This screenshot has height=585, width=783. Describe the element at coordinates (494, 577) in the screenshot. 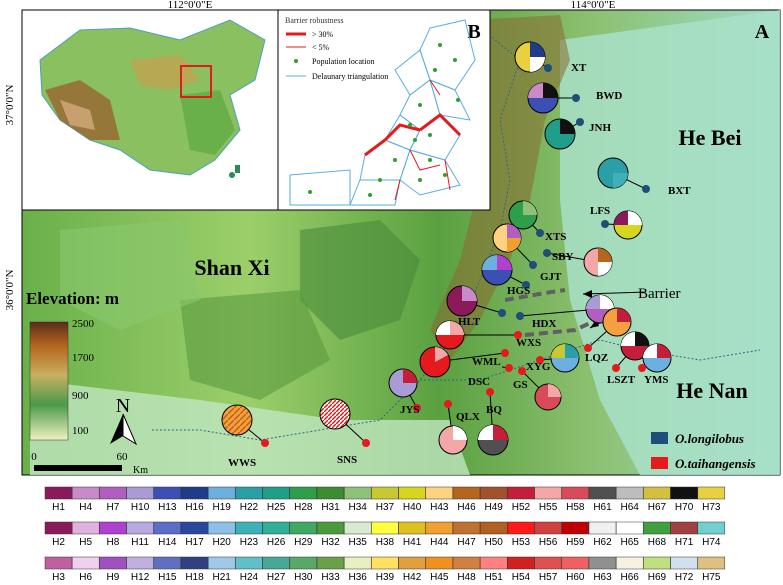

I see `haplotype-label: H51` at that location.